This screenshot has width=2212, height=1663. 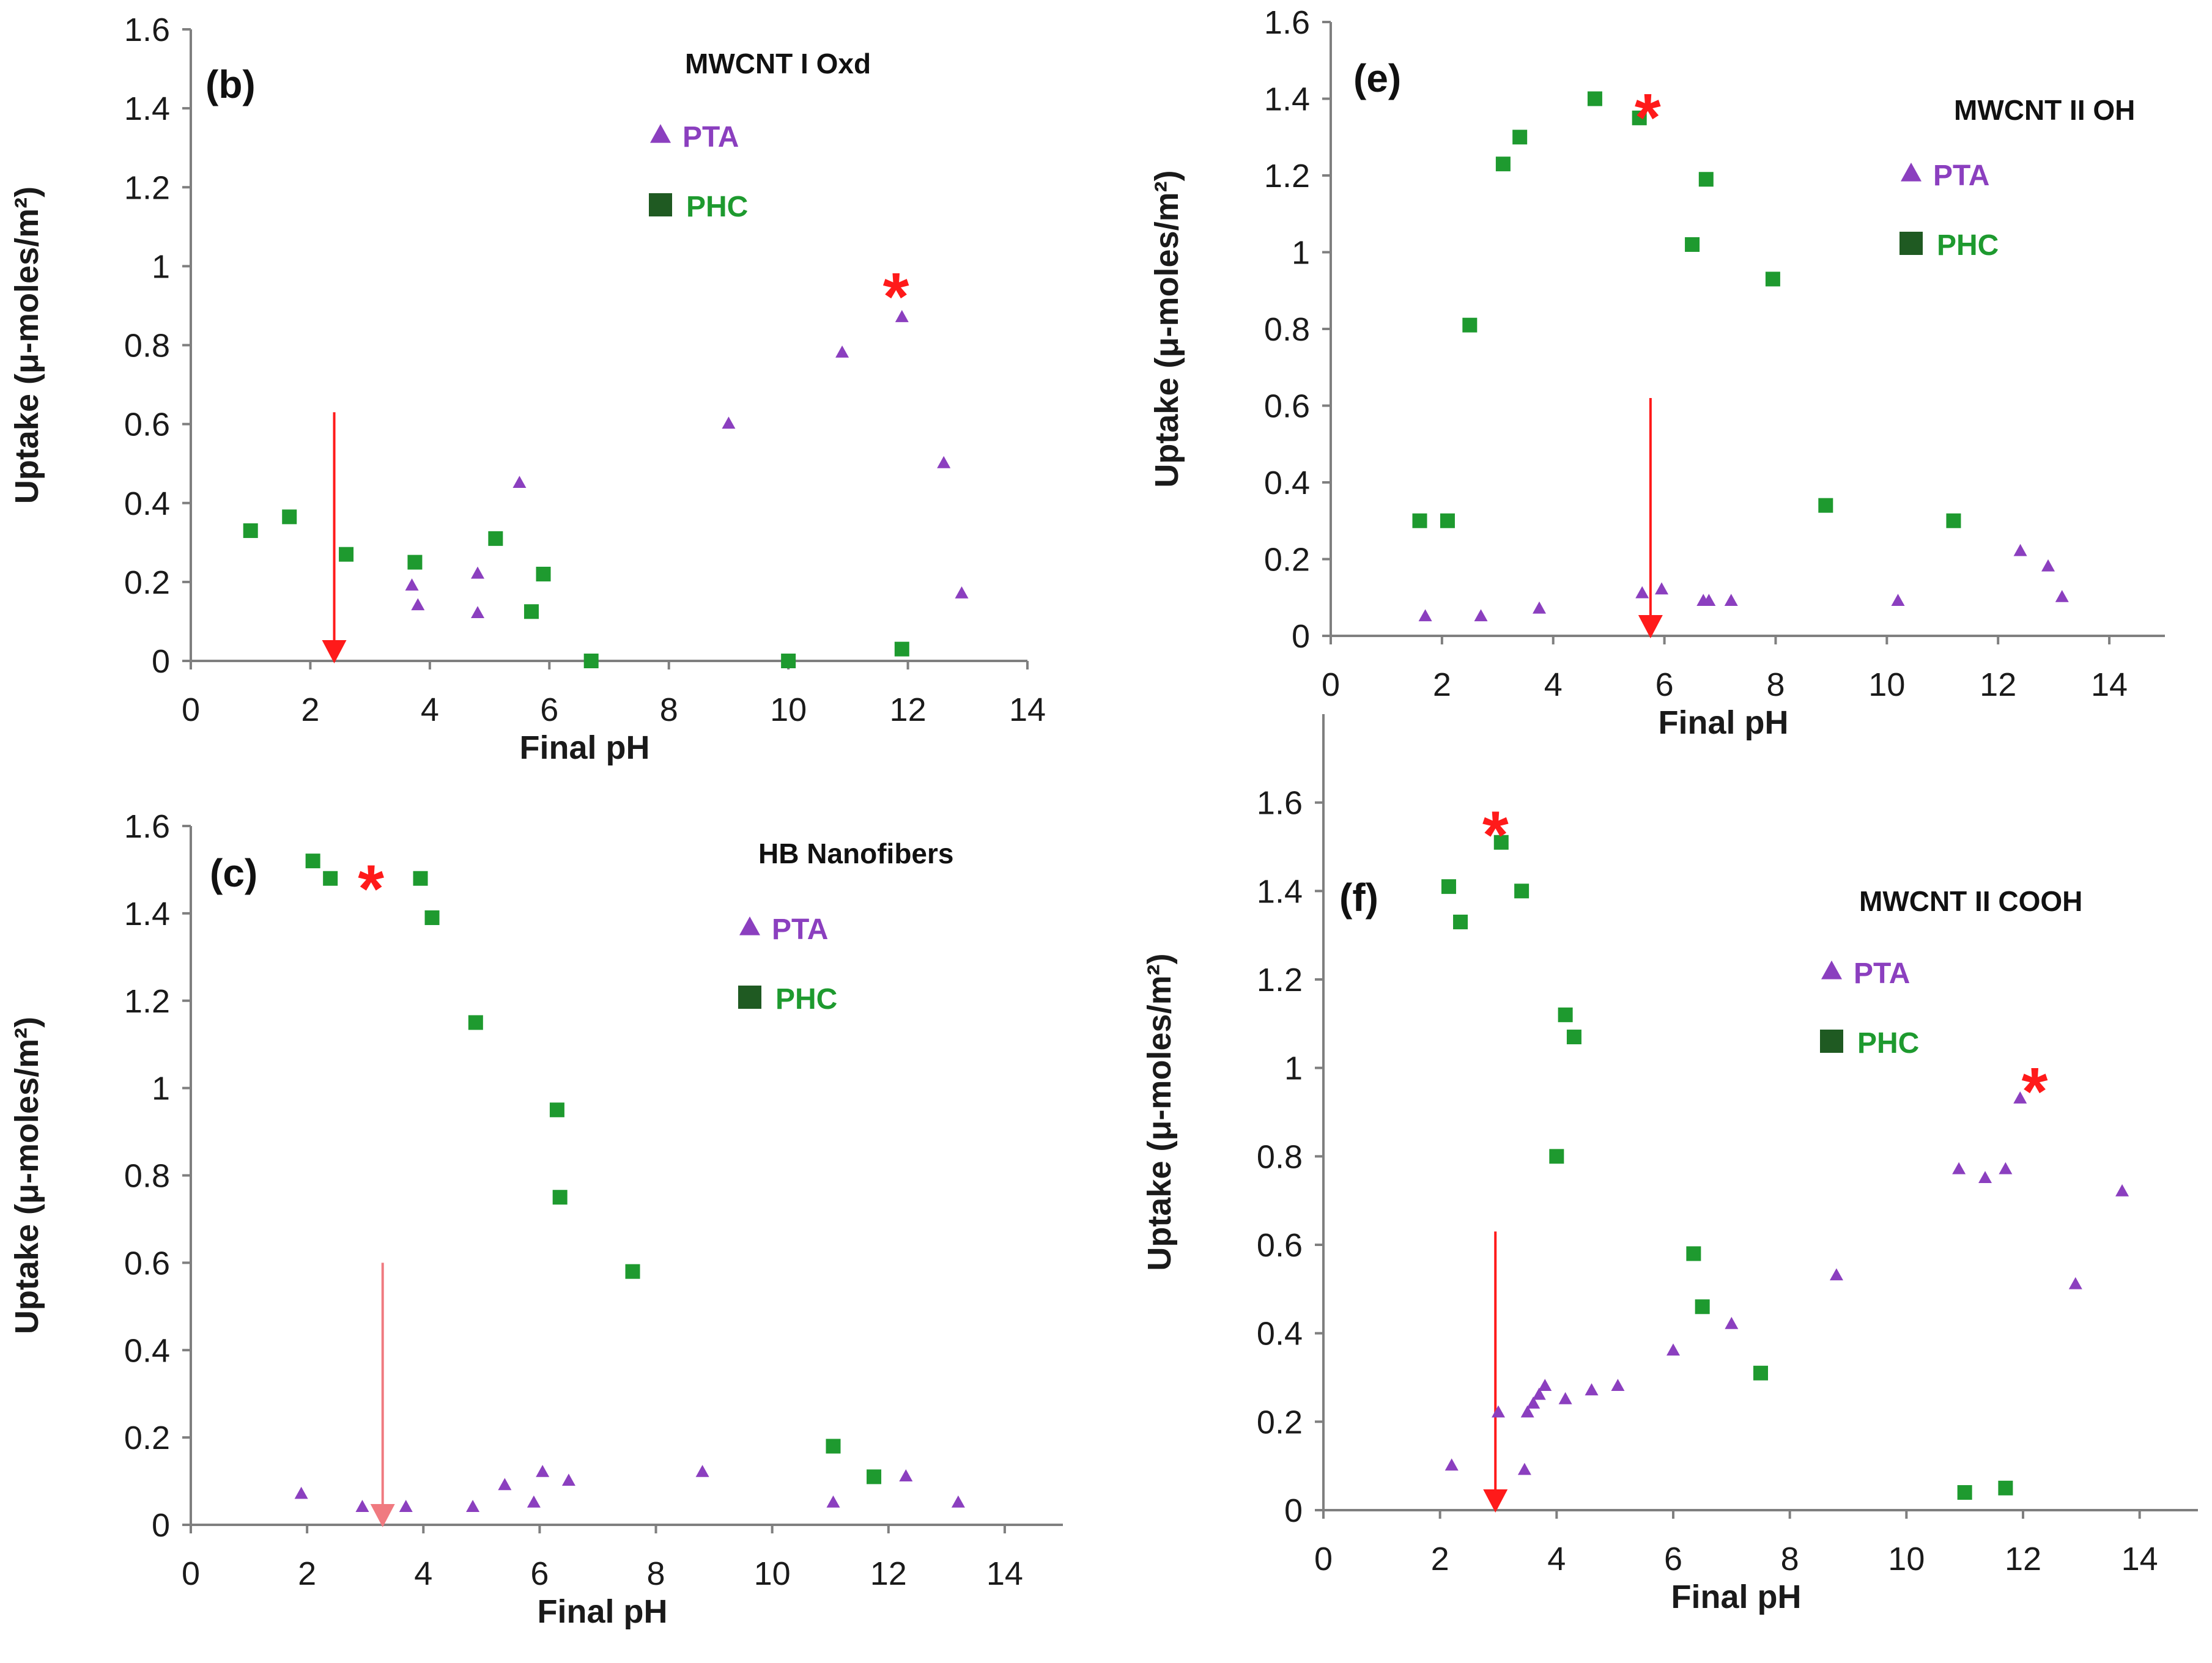 I want to click on chart-title: HB Nanofibers, so click(x=855, y=854).